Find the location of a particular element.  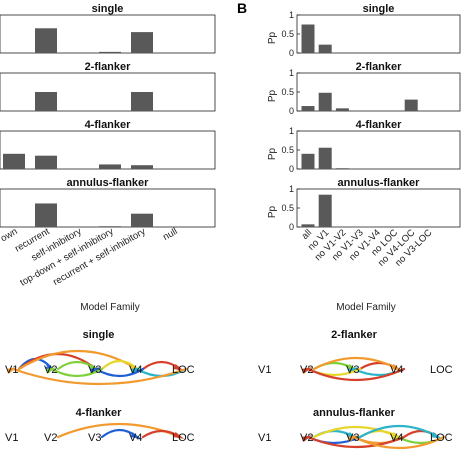

bar-panel-b-3: annulus-flanker 0 0.5 1 Pp is located at coordinates (364, 204).